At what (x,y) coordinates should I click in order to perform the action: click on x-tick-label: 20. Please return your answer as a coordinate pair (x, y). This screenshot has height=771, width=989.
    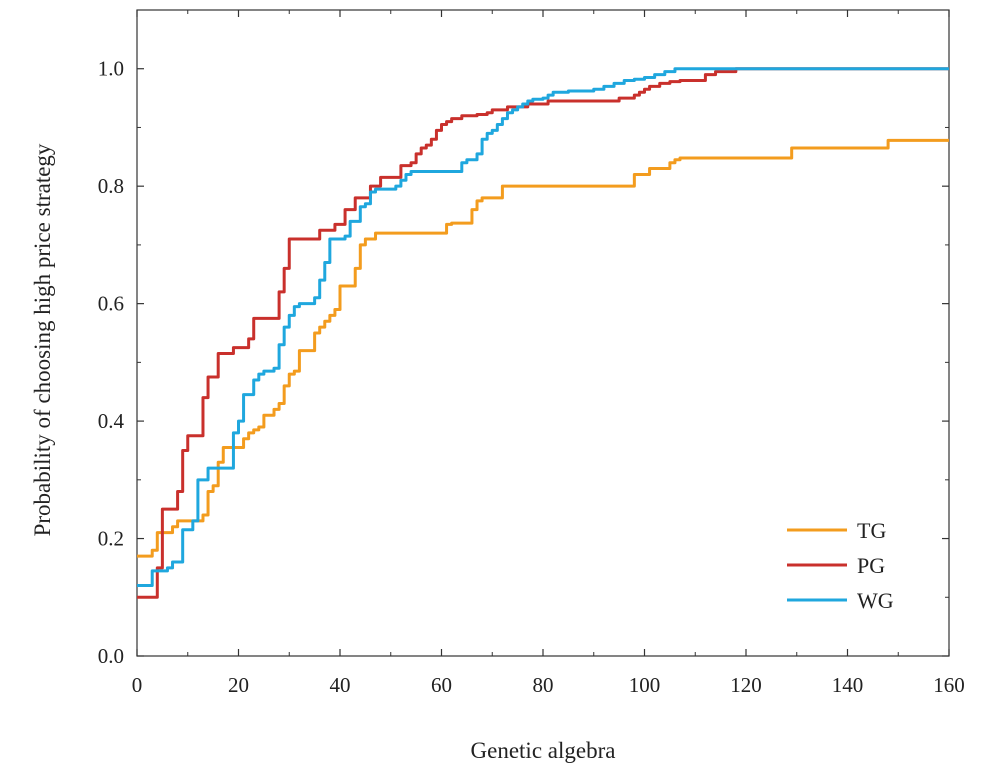
    Looking at the image, I should click on (238, 685).